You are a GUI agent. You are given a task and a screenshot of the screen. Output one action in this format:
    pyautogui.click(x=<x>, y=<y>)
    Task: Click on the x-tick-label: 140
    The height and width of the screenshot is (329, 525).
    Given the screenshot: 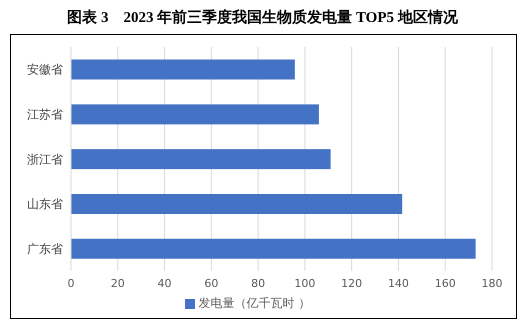 What is the action you would take?
    pyautogui.click(x=398, y=283)
    